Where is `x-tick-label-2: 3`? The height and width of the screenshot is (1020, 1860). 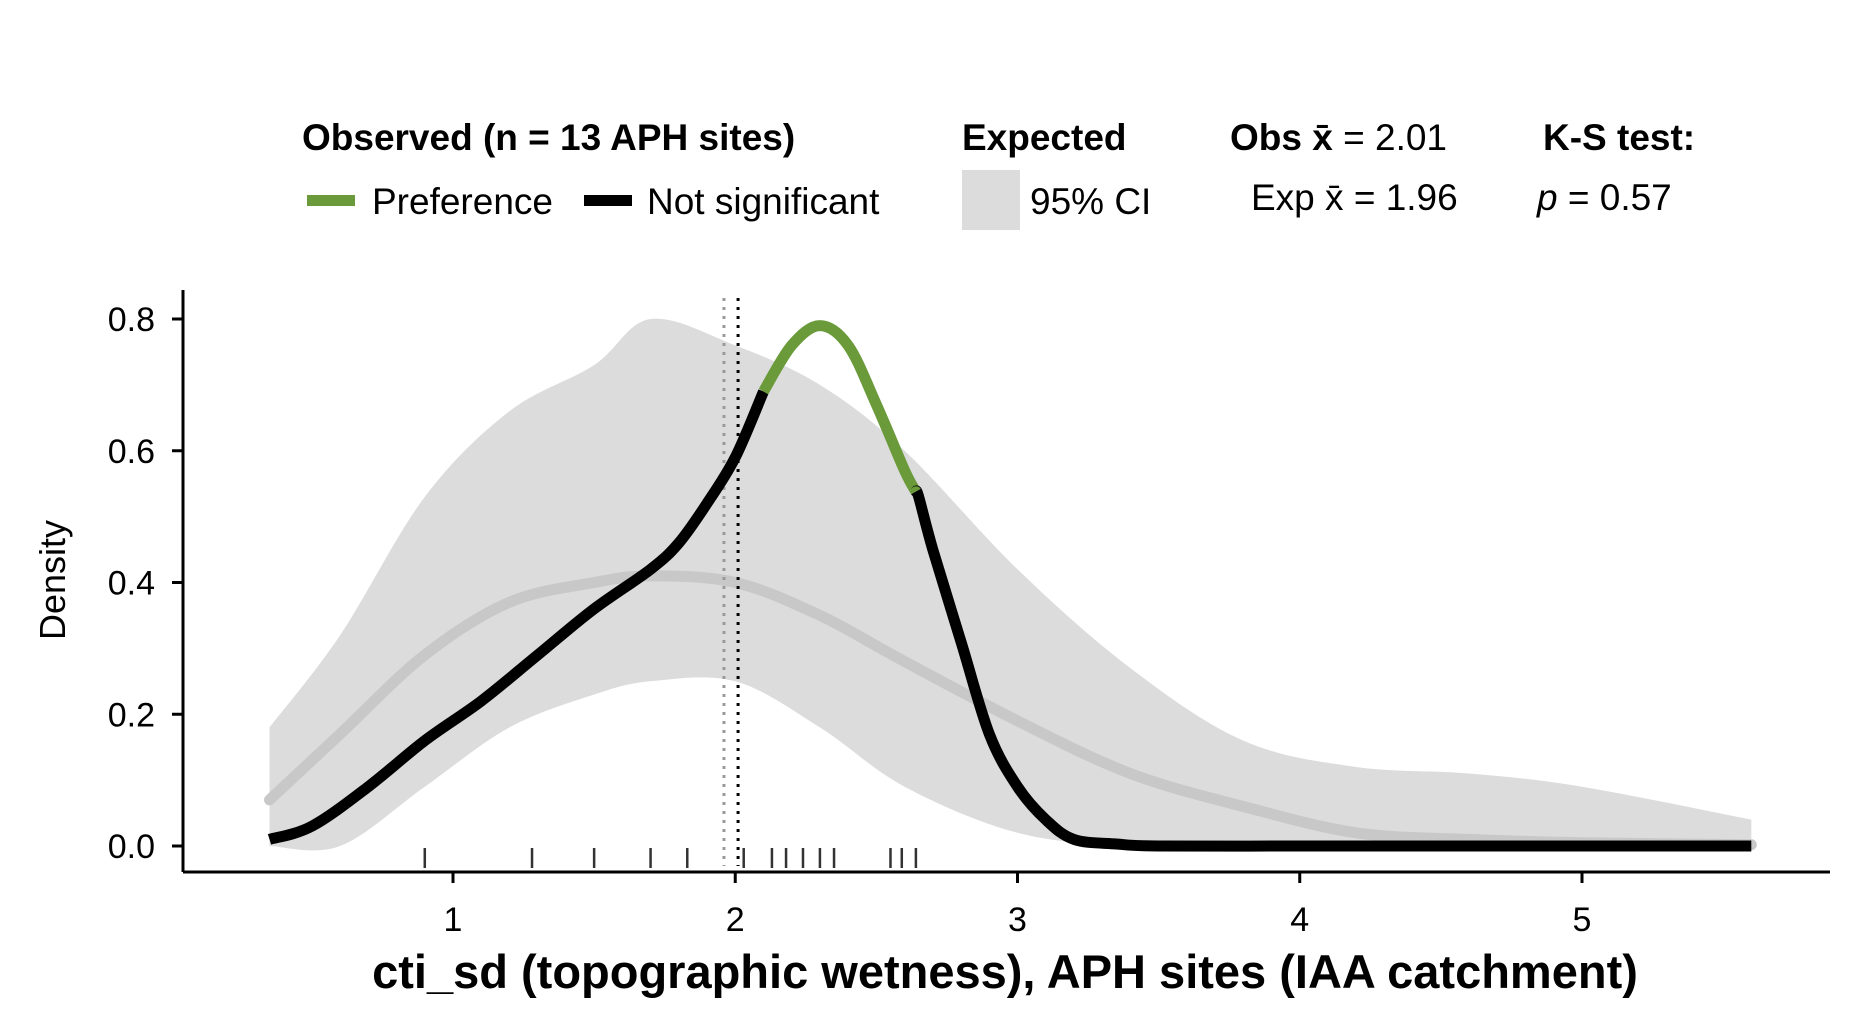 x-tick-label-2: 3 is located at coordinates (1017, 920).